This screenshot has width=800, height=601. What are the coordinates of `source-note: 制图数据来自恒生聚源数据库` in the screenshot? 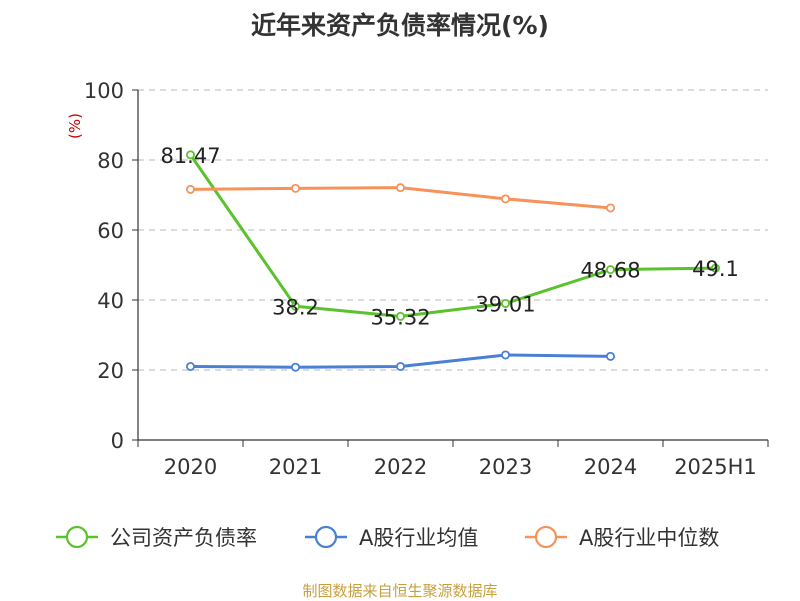 It's located at (400, 591).